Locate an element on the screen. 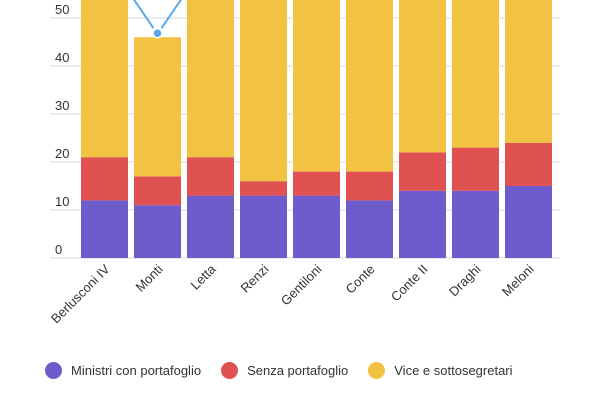 The image size is (600, 400). bar-group-gentiloni is located at coordinates (316, 129).